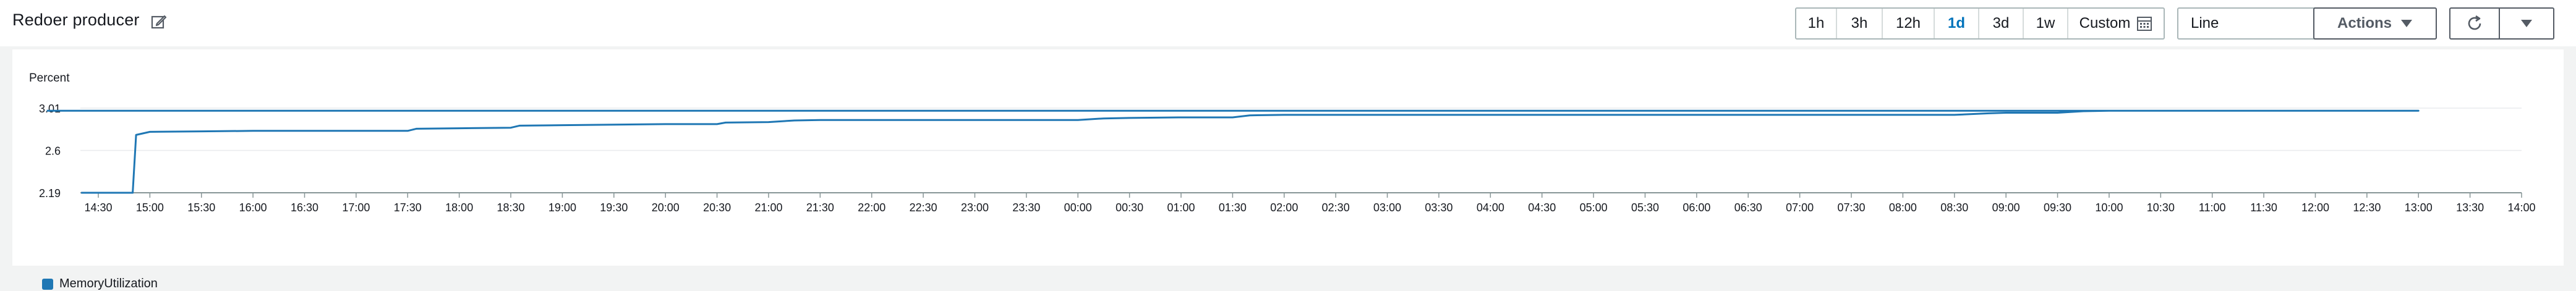  I want to click on x-tick-label: 13:00, so click(2419, 207).